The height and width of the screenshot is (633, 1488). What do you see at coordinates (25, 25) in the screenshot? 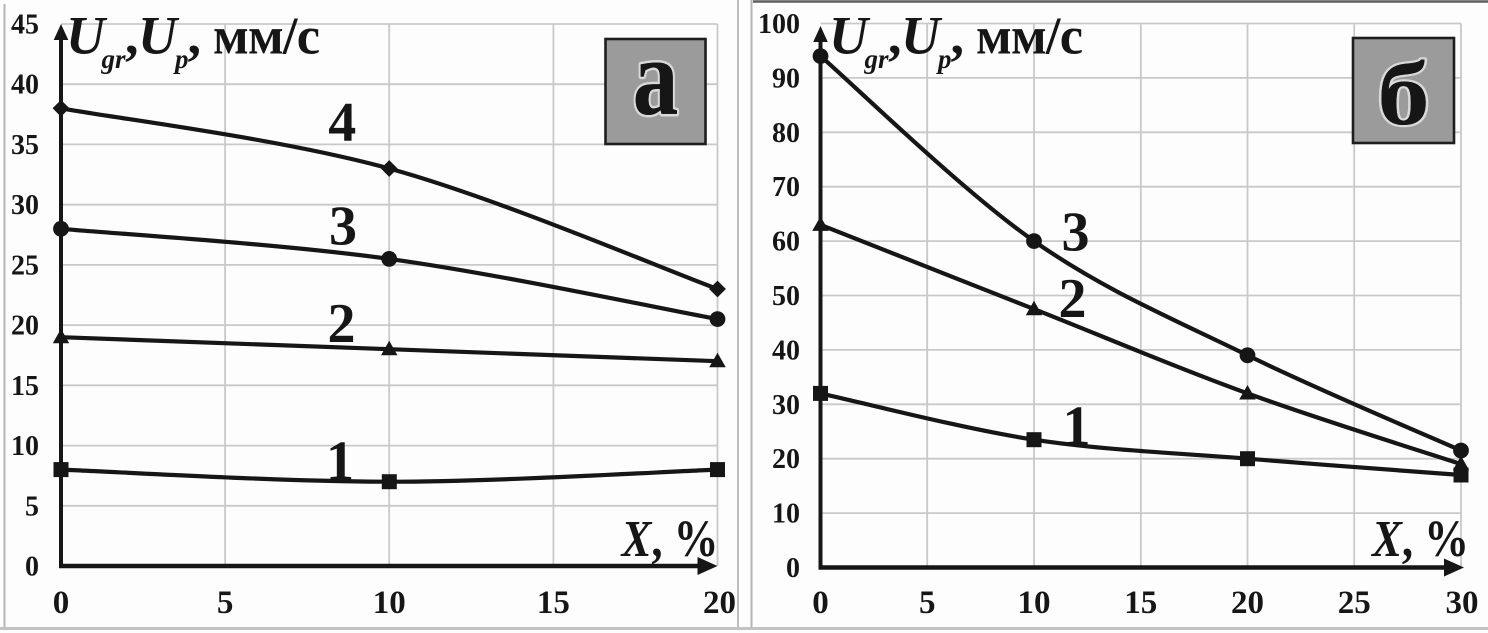
I see `svg-text: 45` at bounding box center [25, 25].